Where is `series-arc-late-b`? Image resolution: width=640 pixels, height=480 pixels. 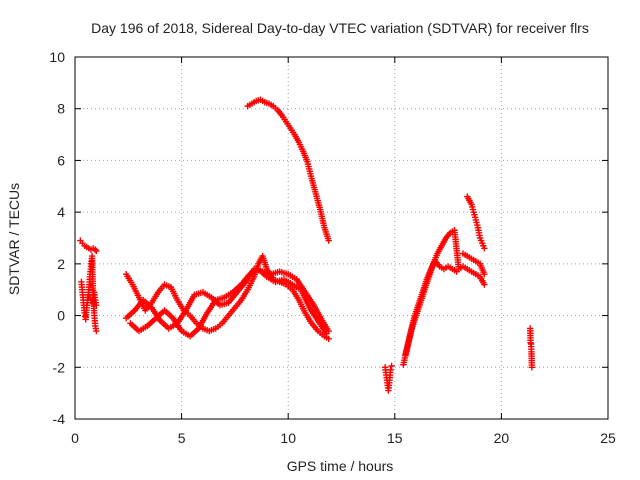 series-arc-late-b is located at coordinates (444, 297).